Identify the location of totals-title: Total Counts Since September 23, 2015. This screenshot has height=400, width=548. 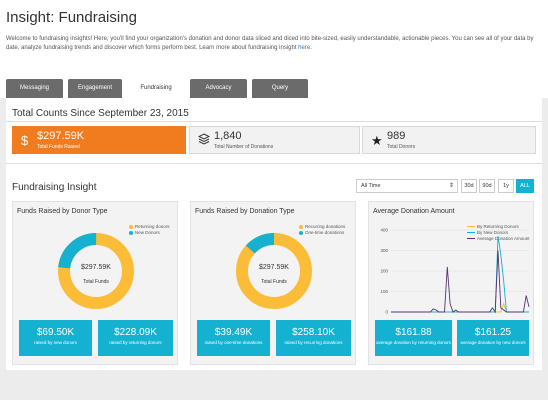
(100, 113).